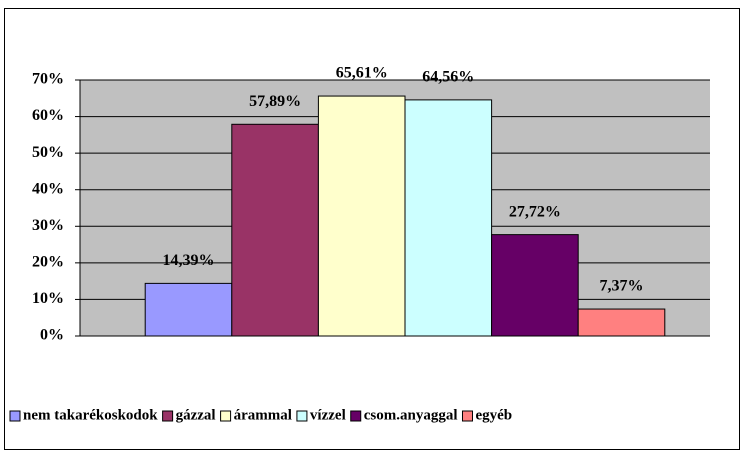  What do you see at coordinates (275, 101) in the screenshot?
I see `data-label: 57,89%` at bounding box center [275, 101].